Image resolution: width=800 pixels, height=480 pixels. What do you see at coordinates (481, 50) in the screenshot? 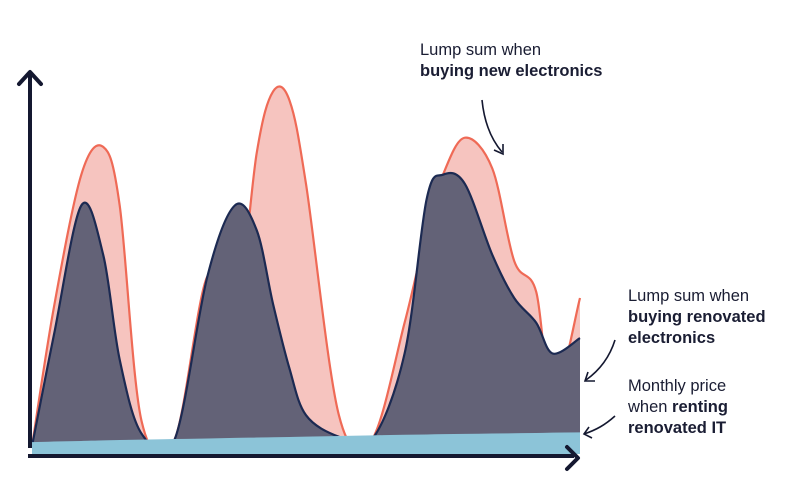
I see `annotation-new-line1: Lump sum when` at bounding box center [481, 50].